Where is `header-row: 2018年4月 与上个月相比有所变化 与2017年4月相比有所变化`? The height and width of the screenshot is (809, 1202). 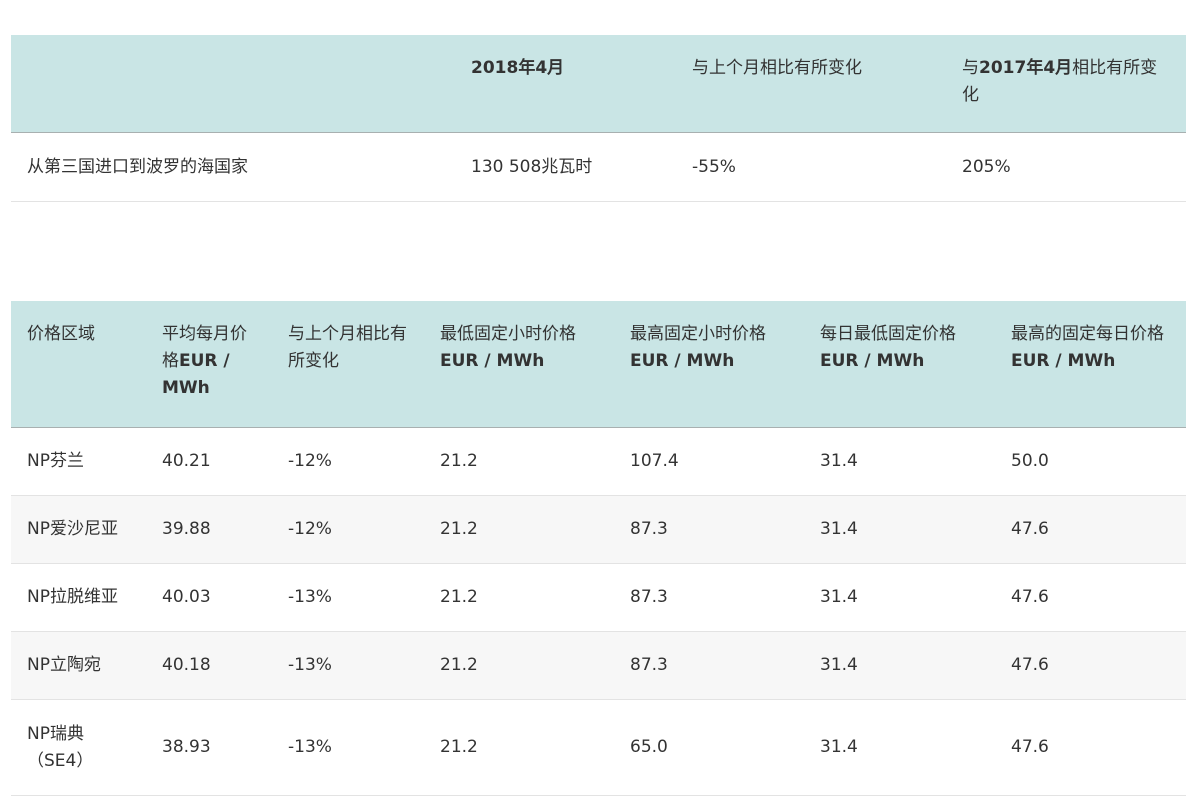
header-row: 2018年4月 与上个月相比有所变化 与2017年4月相比有所变化 is located at coordinates (598, 84).